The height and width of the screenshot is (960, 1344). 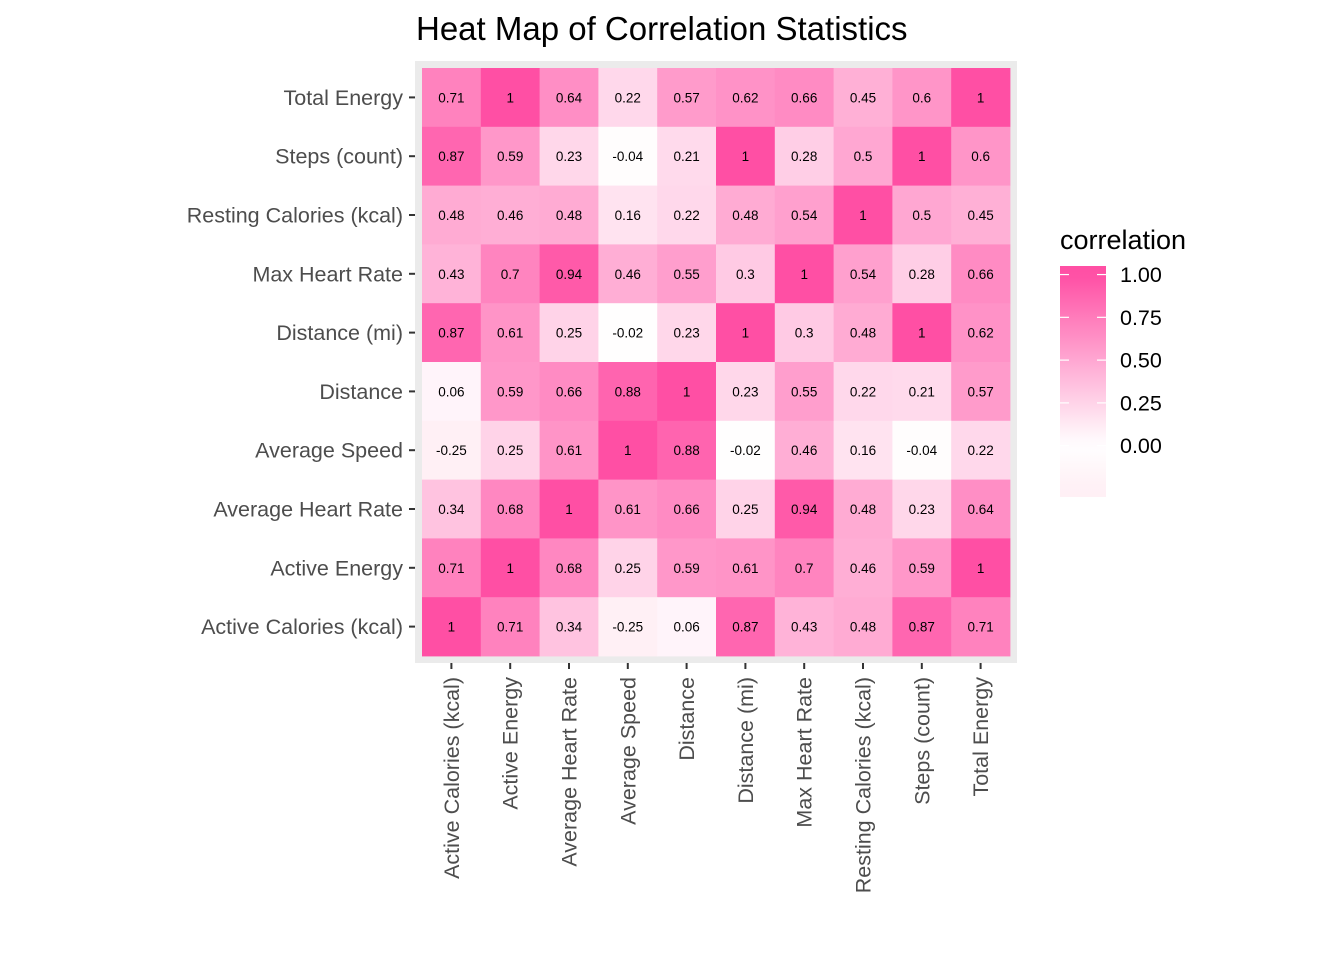 I want to click on cell-value-label: -0.02, so click(x=627, y=333).